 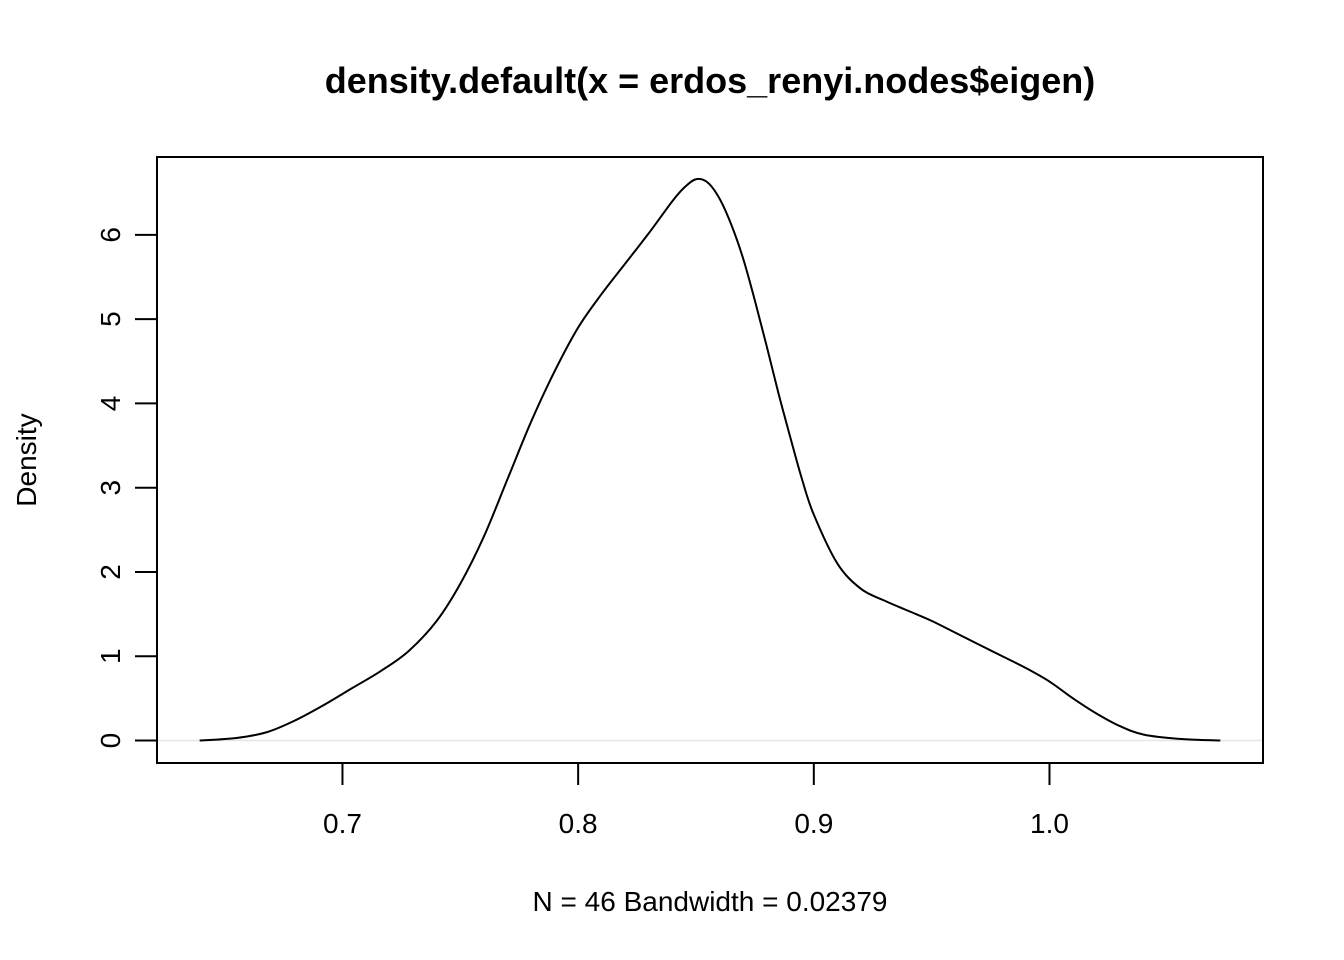 What do you see at coordinates (813, 823) in the screenshot?
I see `x-tick-label: 0.9` at bounding box center [813, 823].